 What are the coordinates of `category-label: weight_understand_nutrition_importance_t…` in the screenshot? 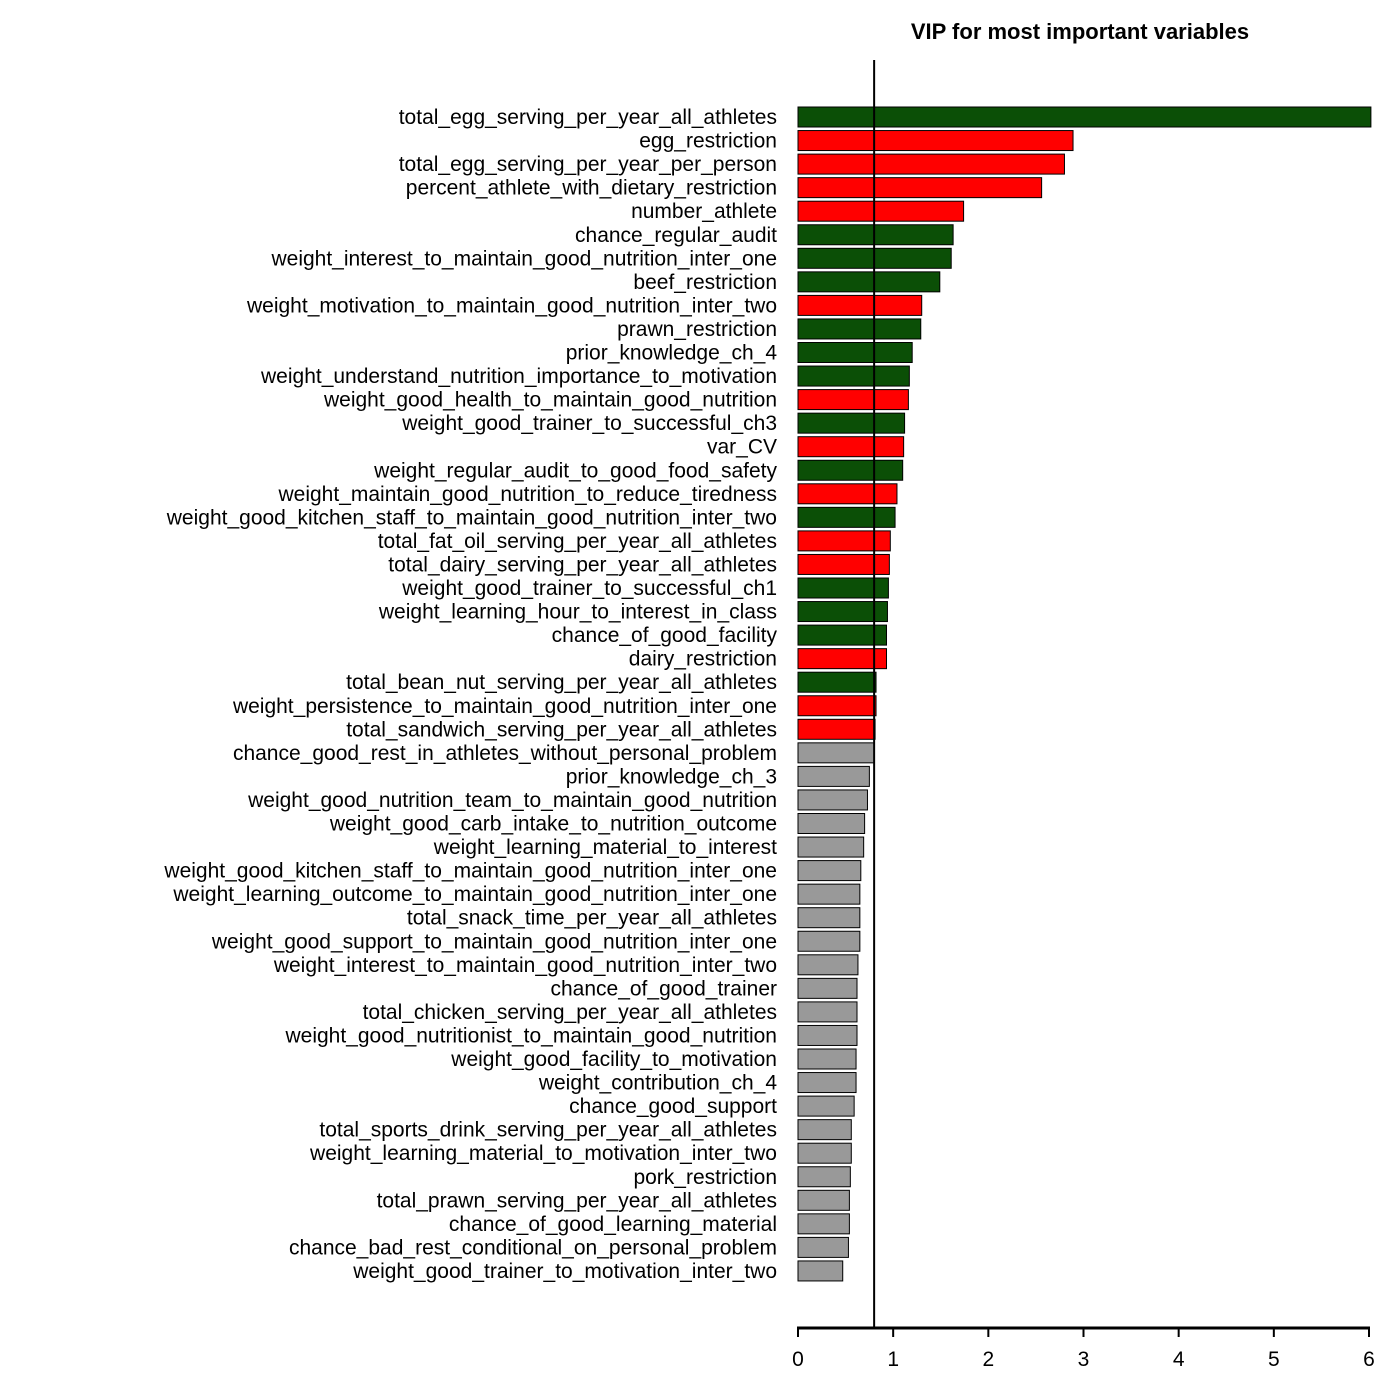 It's located at (518, 376).